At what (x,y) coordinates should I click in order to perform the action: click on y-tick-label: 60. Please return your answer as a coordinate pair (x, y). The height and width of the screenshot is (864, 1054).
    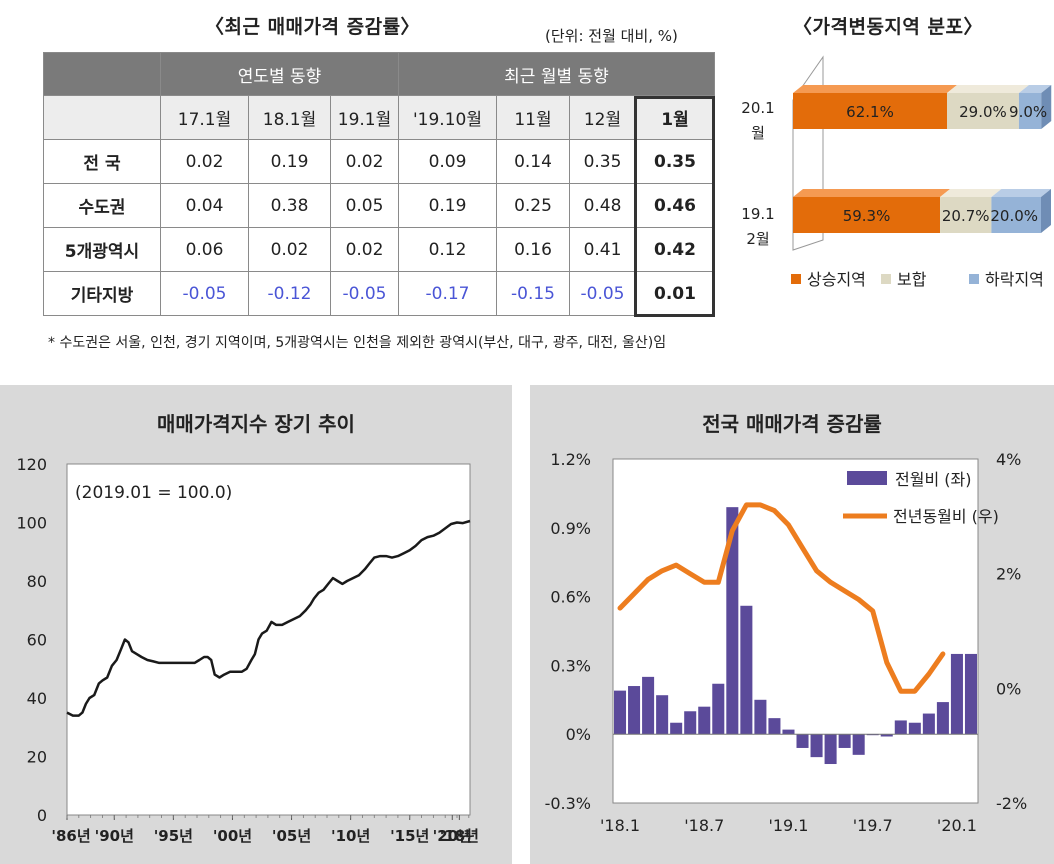
    Looking at the image, I should click on (37, 640).